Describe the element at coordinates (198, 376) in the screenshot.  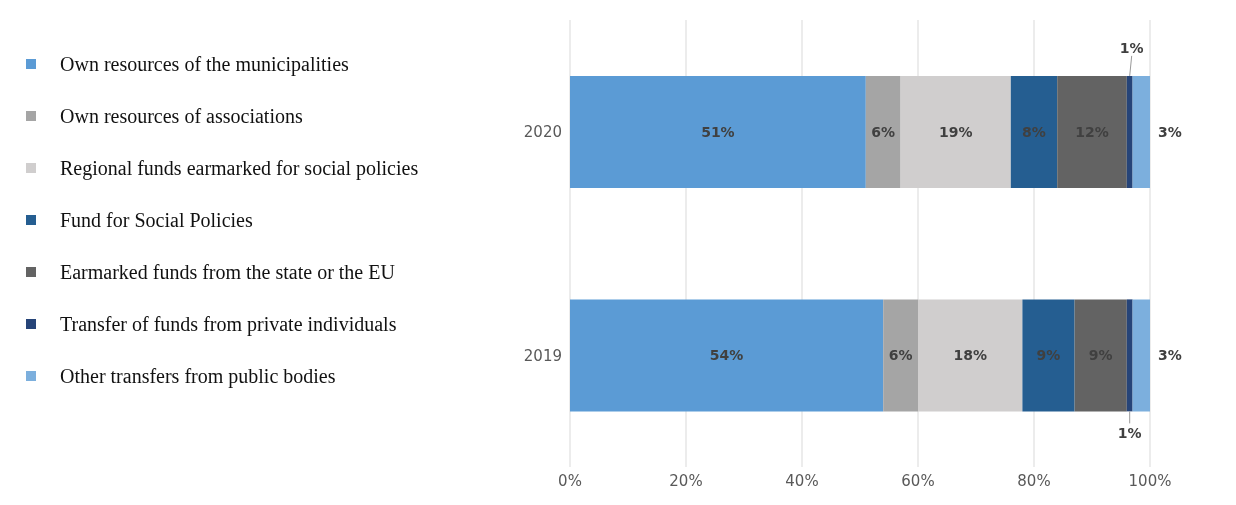
I see `legend-label: Other transfers from public bodies` at that location.